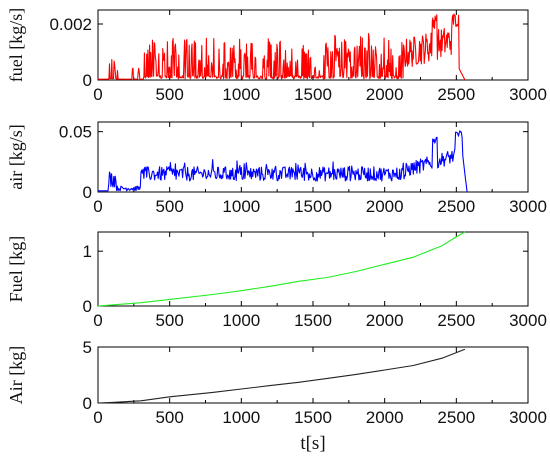 This screenshot has width=550, height=468. What do you see at coordinates (75, 132) in the screenshot?
I see `y-tick-label: 0.05` at bounding box center [75, 132].